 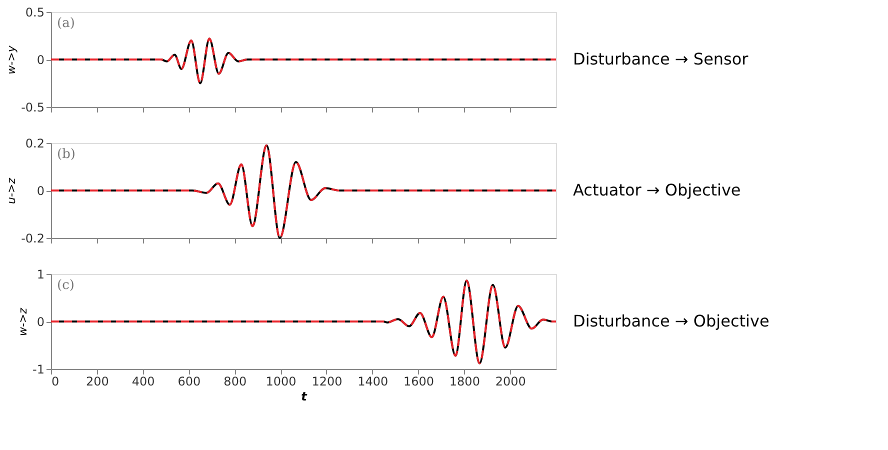 I want to click on text: Disturbance → Objective, so click(x=671, y=321).